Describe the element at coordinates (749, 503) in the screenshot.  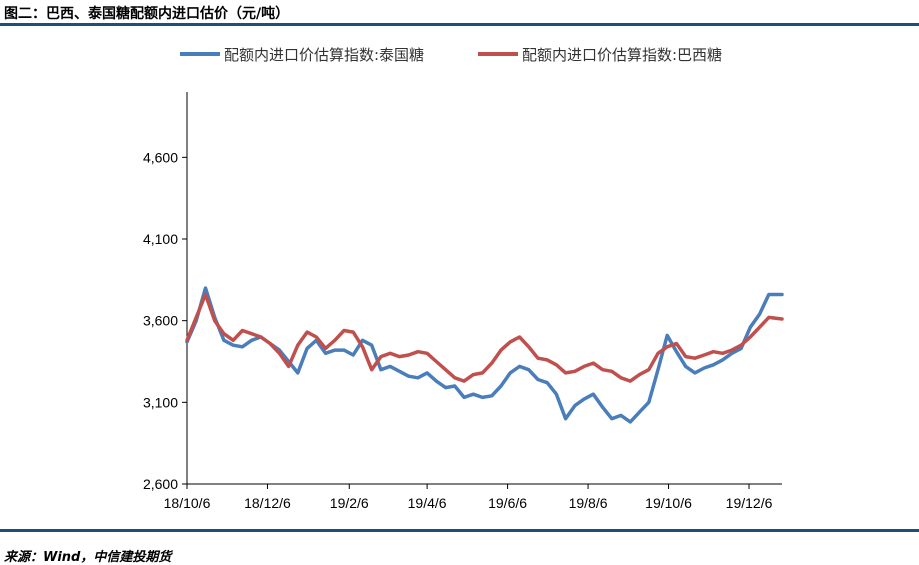
I see `x-tick-label: 19/12/6` at that location.